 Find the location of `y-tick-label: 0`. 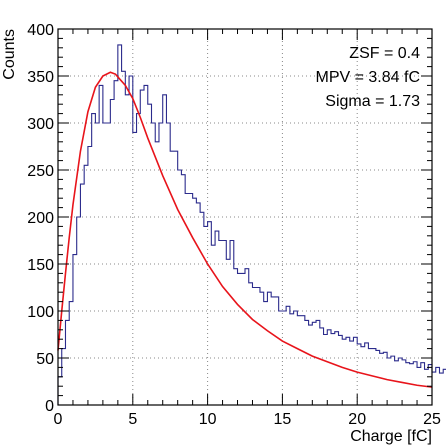

y-tick-label: 0 is located at coordinates (49, 406).